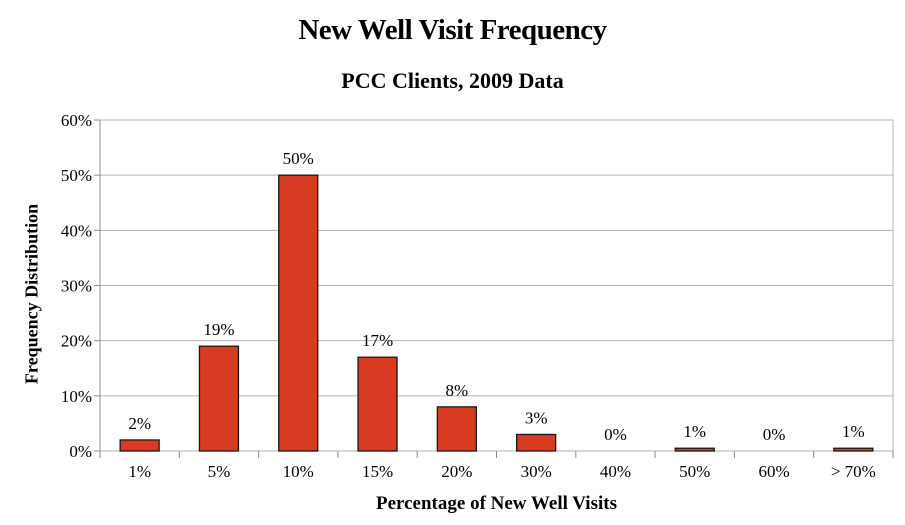 The height and width of the screenshot is (525, 905). What do you see at coordinates (219, 471) in the screenshot?
I see `x-tick-label: 5%` at bounding box center [219, 471].